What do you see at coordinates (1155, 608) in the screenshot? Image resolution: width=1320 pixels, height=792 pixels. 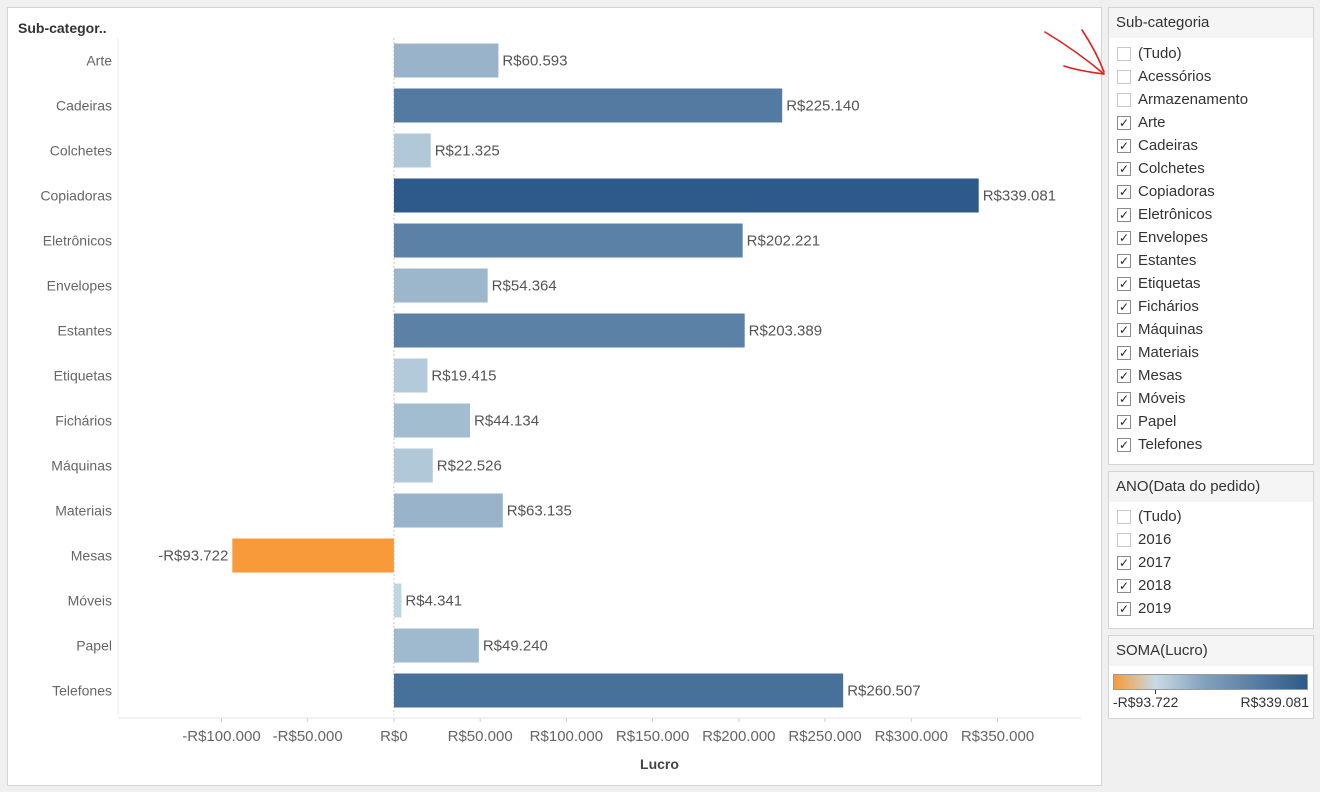 I see `ano-filter-item-label: 2019` at bounding box center [1155, 608].